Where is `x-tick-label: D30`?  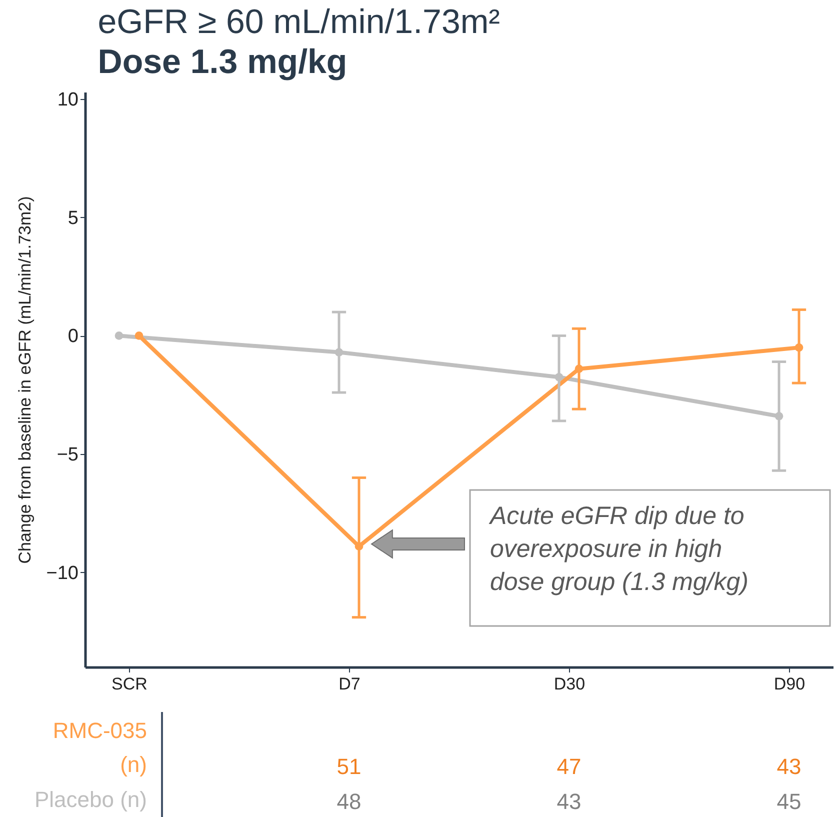
x-tick-label: D30 is located at coordinates (570, 684).